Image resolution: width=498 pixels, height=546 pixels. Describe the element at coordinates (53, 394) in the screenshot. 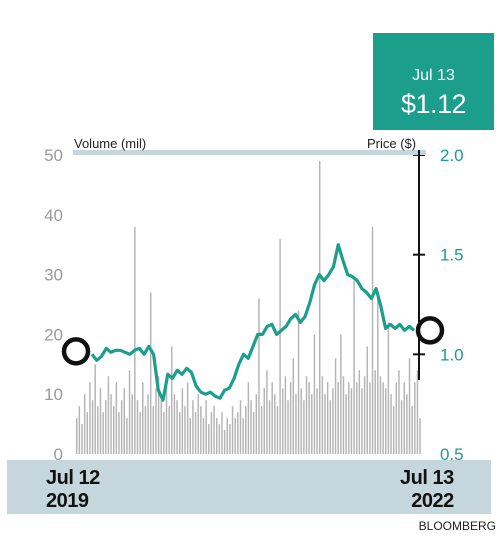

I see `volume-tick-label: 10` at that location.